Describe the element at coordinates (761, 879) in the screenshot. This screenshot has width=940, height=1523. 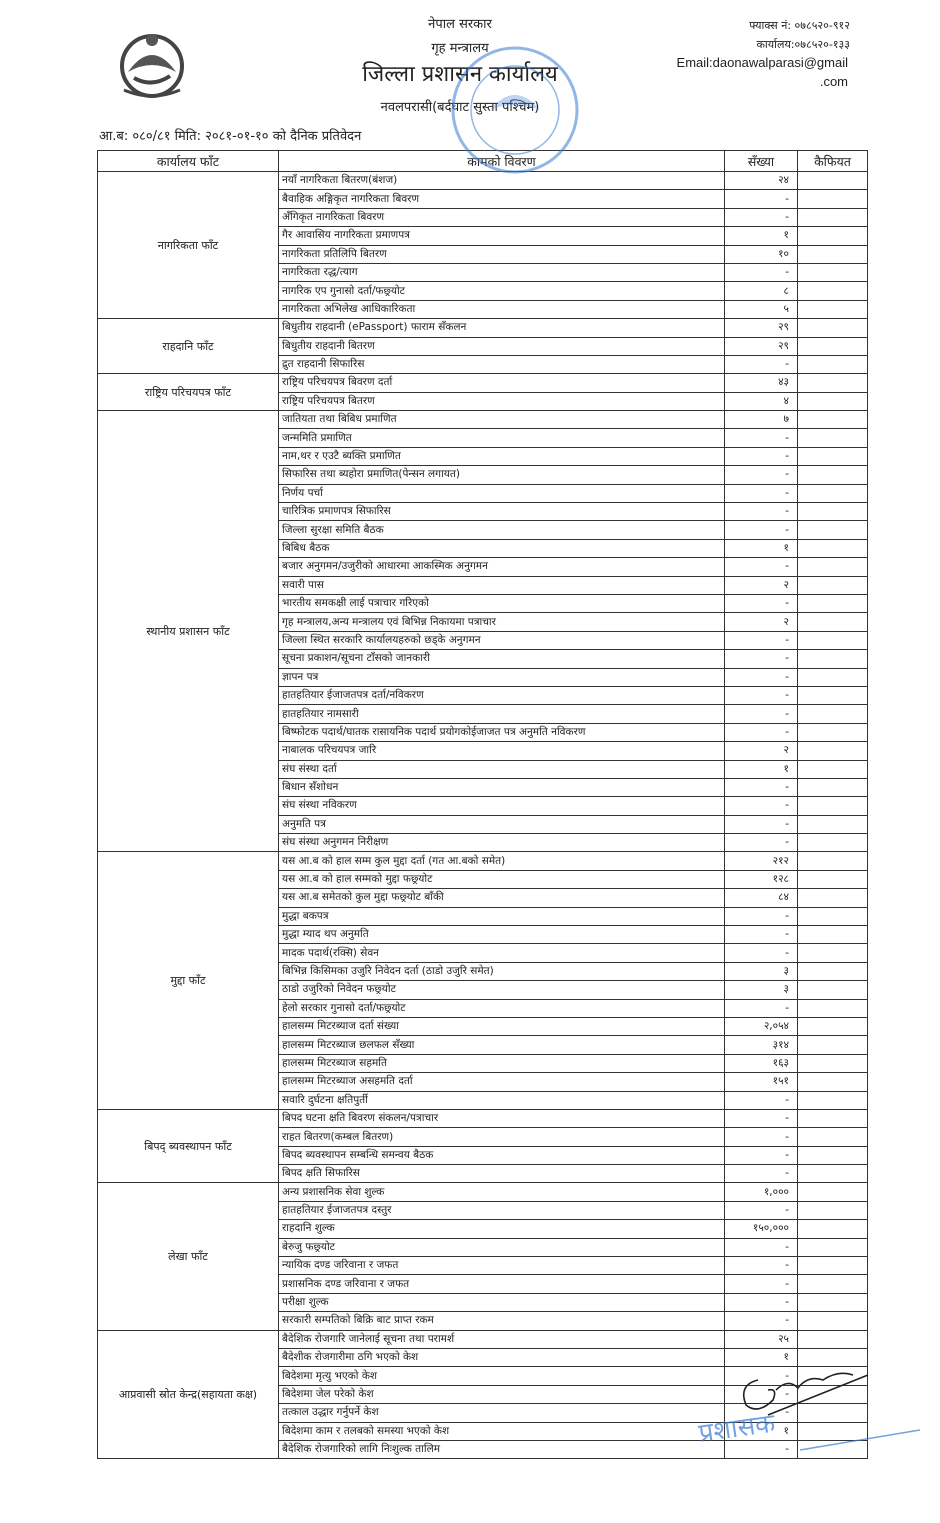
I see `count-value: १२८` at that location.